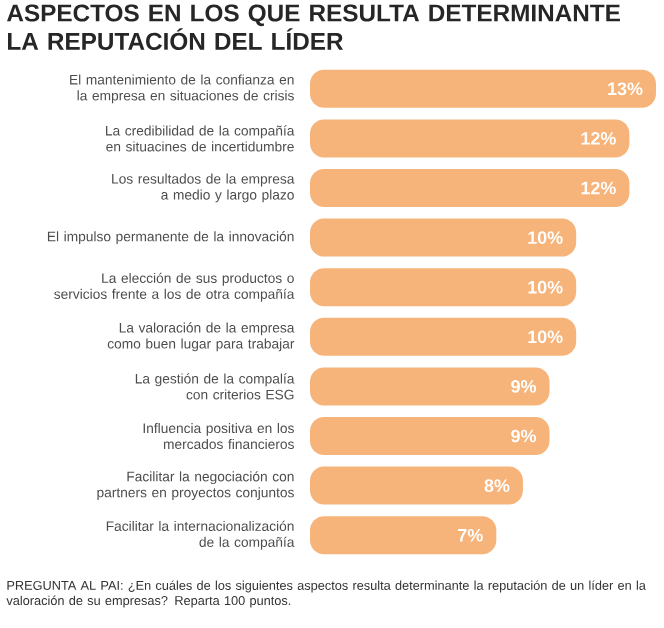 The image size is (664, 628). I want to click on data-label: 13%, so click(625, 89).